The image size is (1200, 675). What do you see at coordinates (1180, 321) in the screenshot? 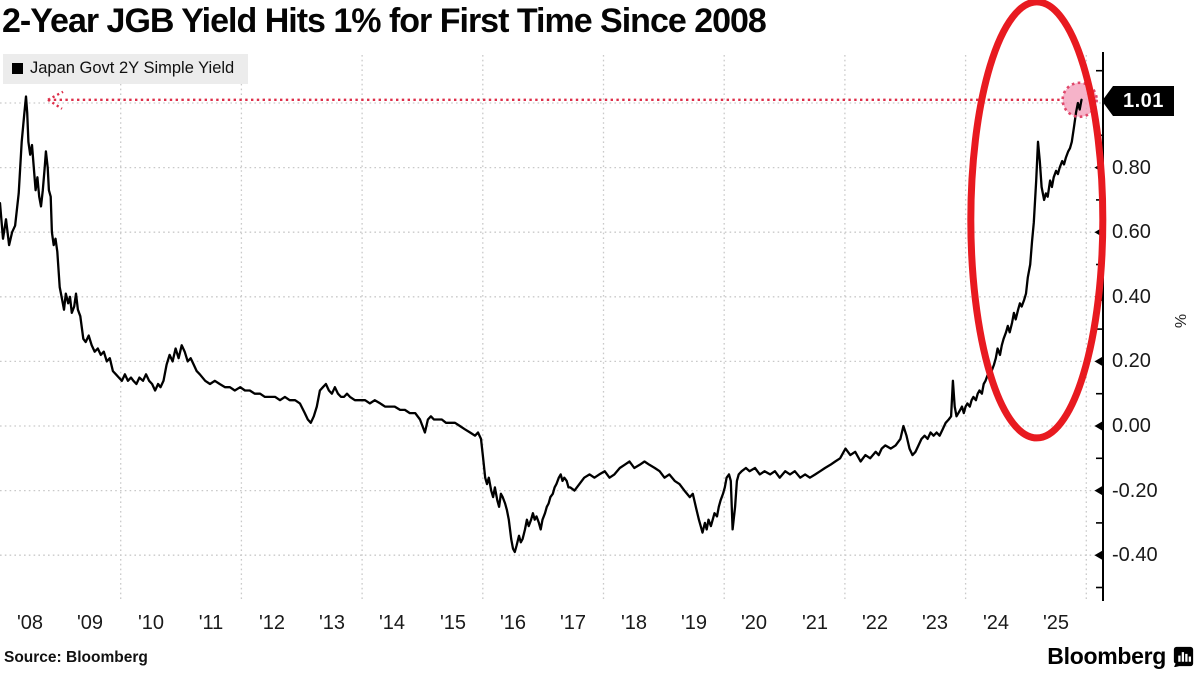
I see `y-axis-unit-label: %` at bounding box center [1180, 321].